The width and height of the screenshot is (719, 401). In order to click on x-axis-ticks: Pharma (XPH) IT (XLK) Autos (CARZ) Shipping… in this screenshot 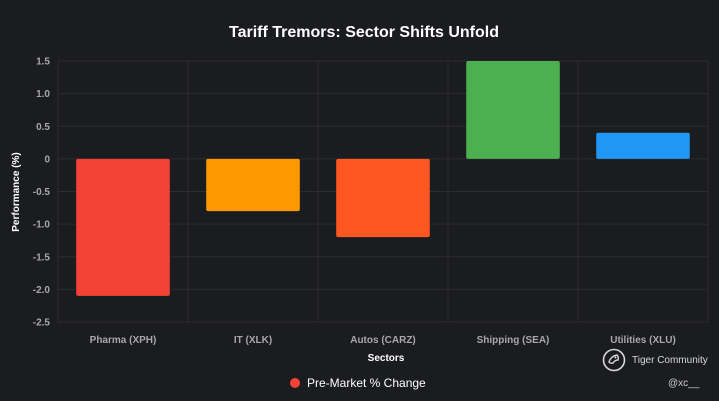, I will do `click(383, 340)`.